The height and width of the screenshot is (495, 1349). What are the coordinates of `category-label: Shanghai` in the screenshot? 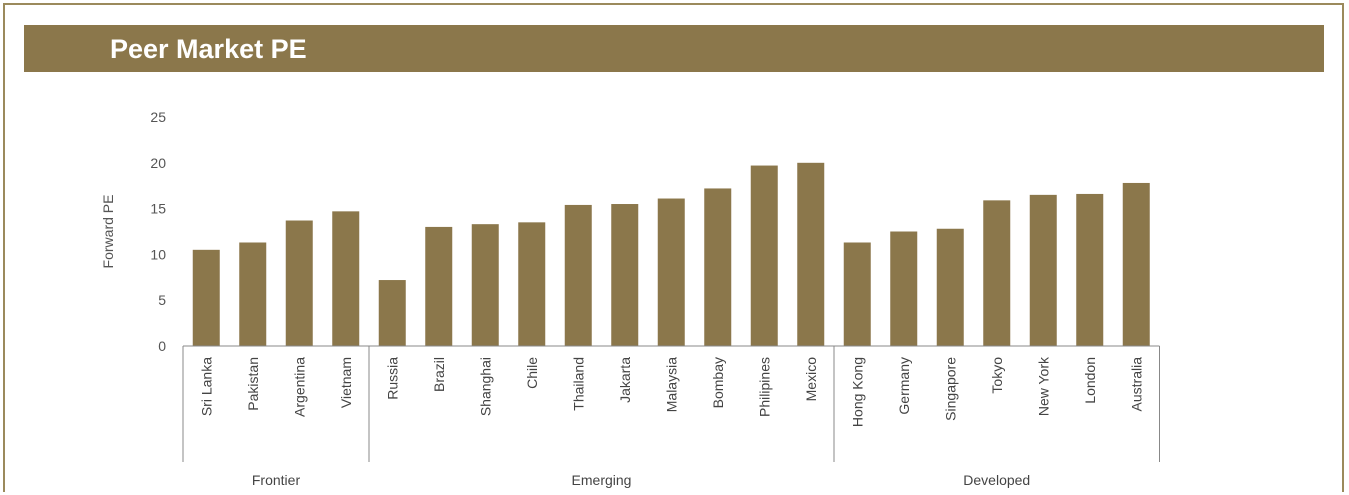 It's located at (485, 386).